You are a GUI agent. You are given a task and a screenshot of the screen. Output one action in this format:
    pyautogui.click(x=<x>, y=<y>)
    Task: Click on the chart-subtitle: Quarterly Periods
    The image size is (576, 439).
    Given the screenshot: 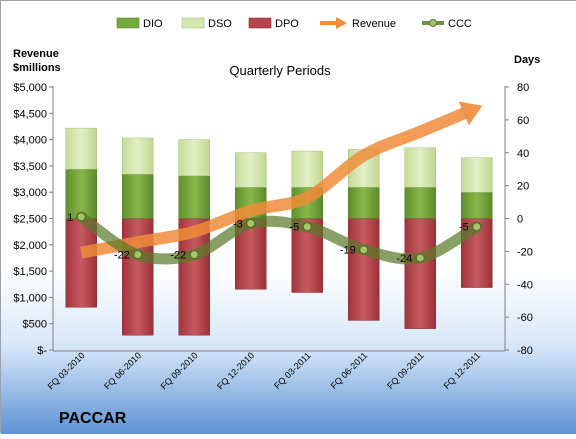 What is the action you would take?
    pyautogui.click(x=280, y=70)
    